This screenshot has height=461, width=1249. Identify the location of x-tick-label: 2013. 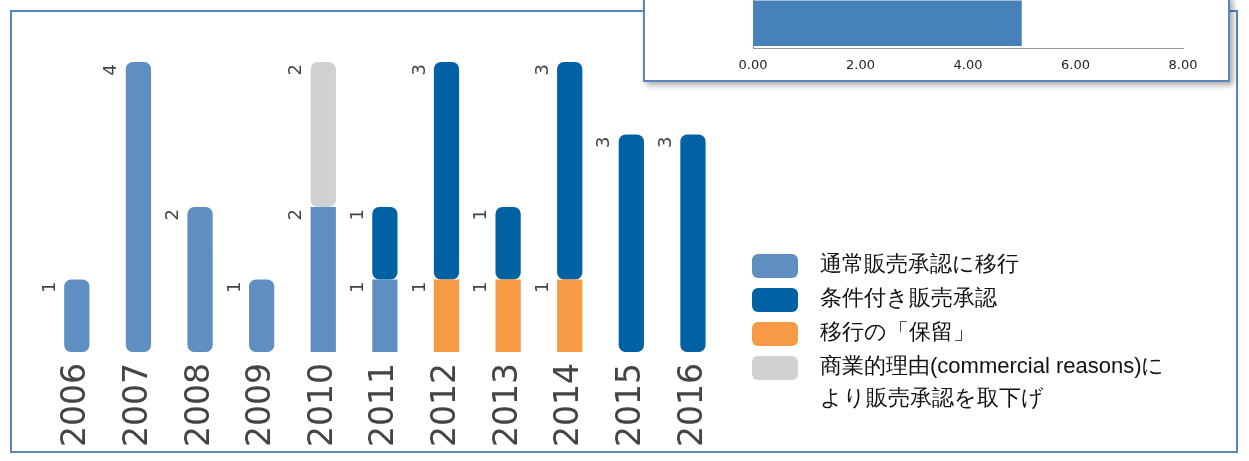
(505, 405).